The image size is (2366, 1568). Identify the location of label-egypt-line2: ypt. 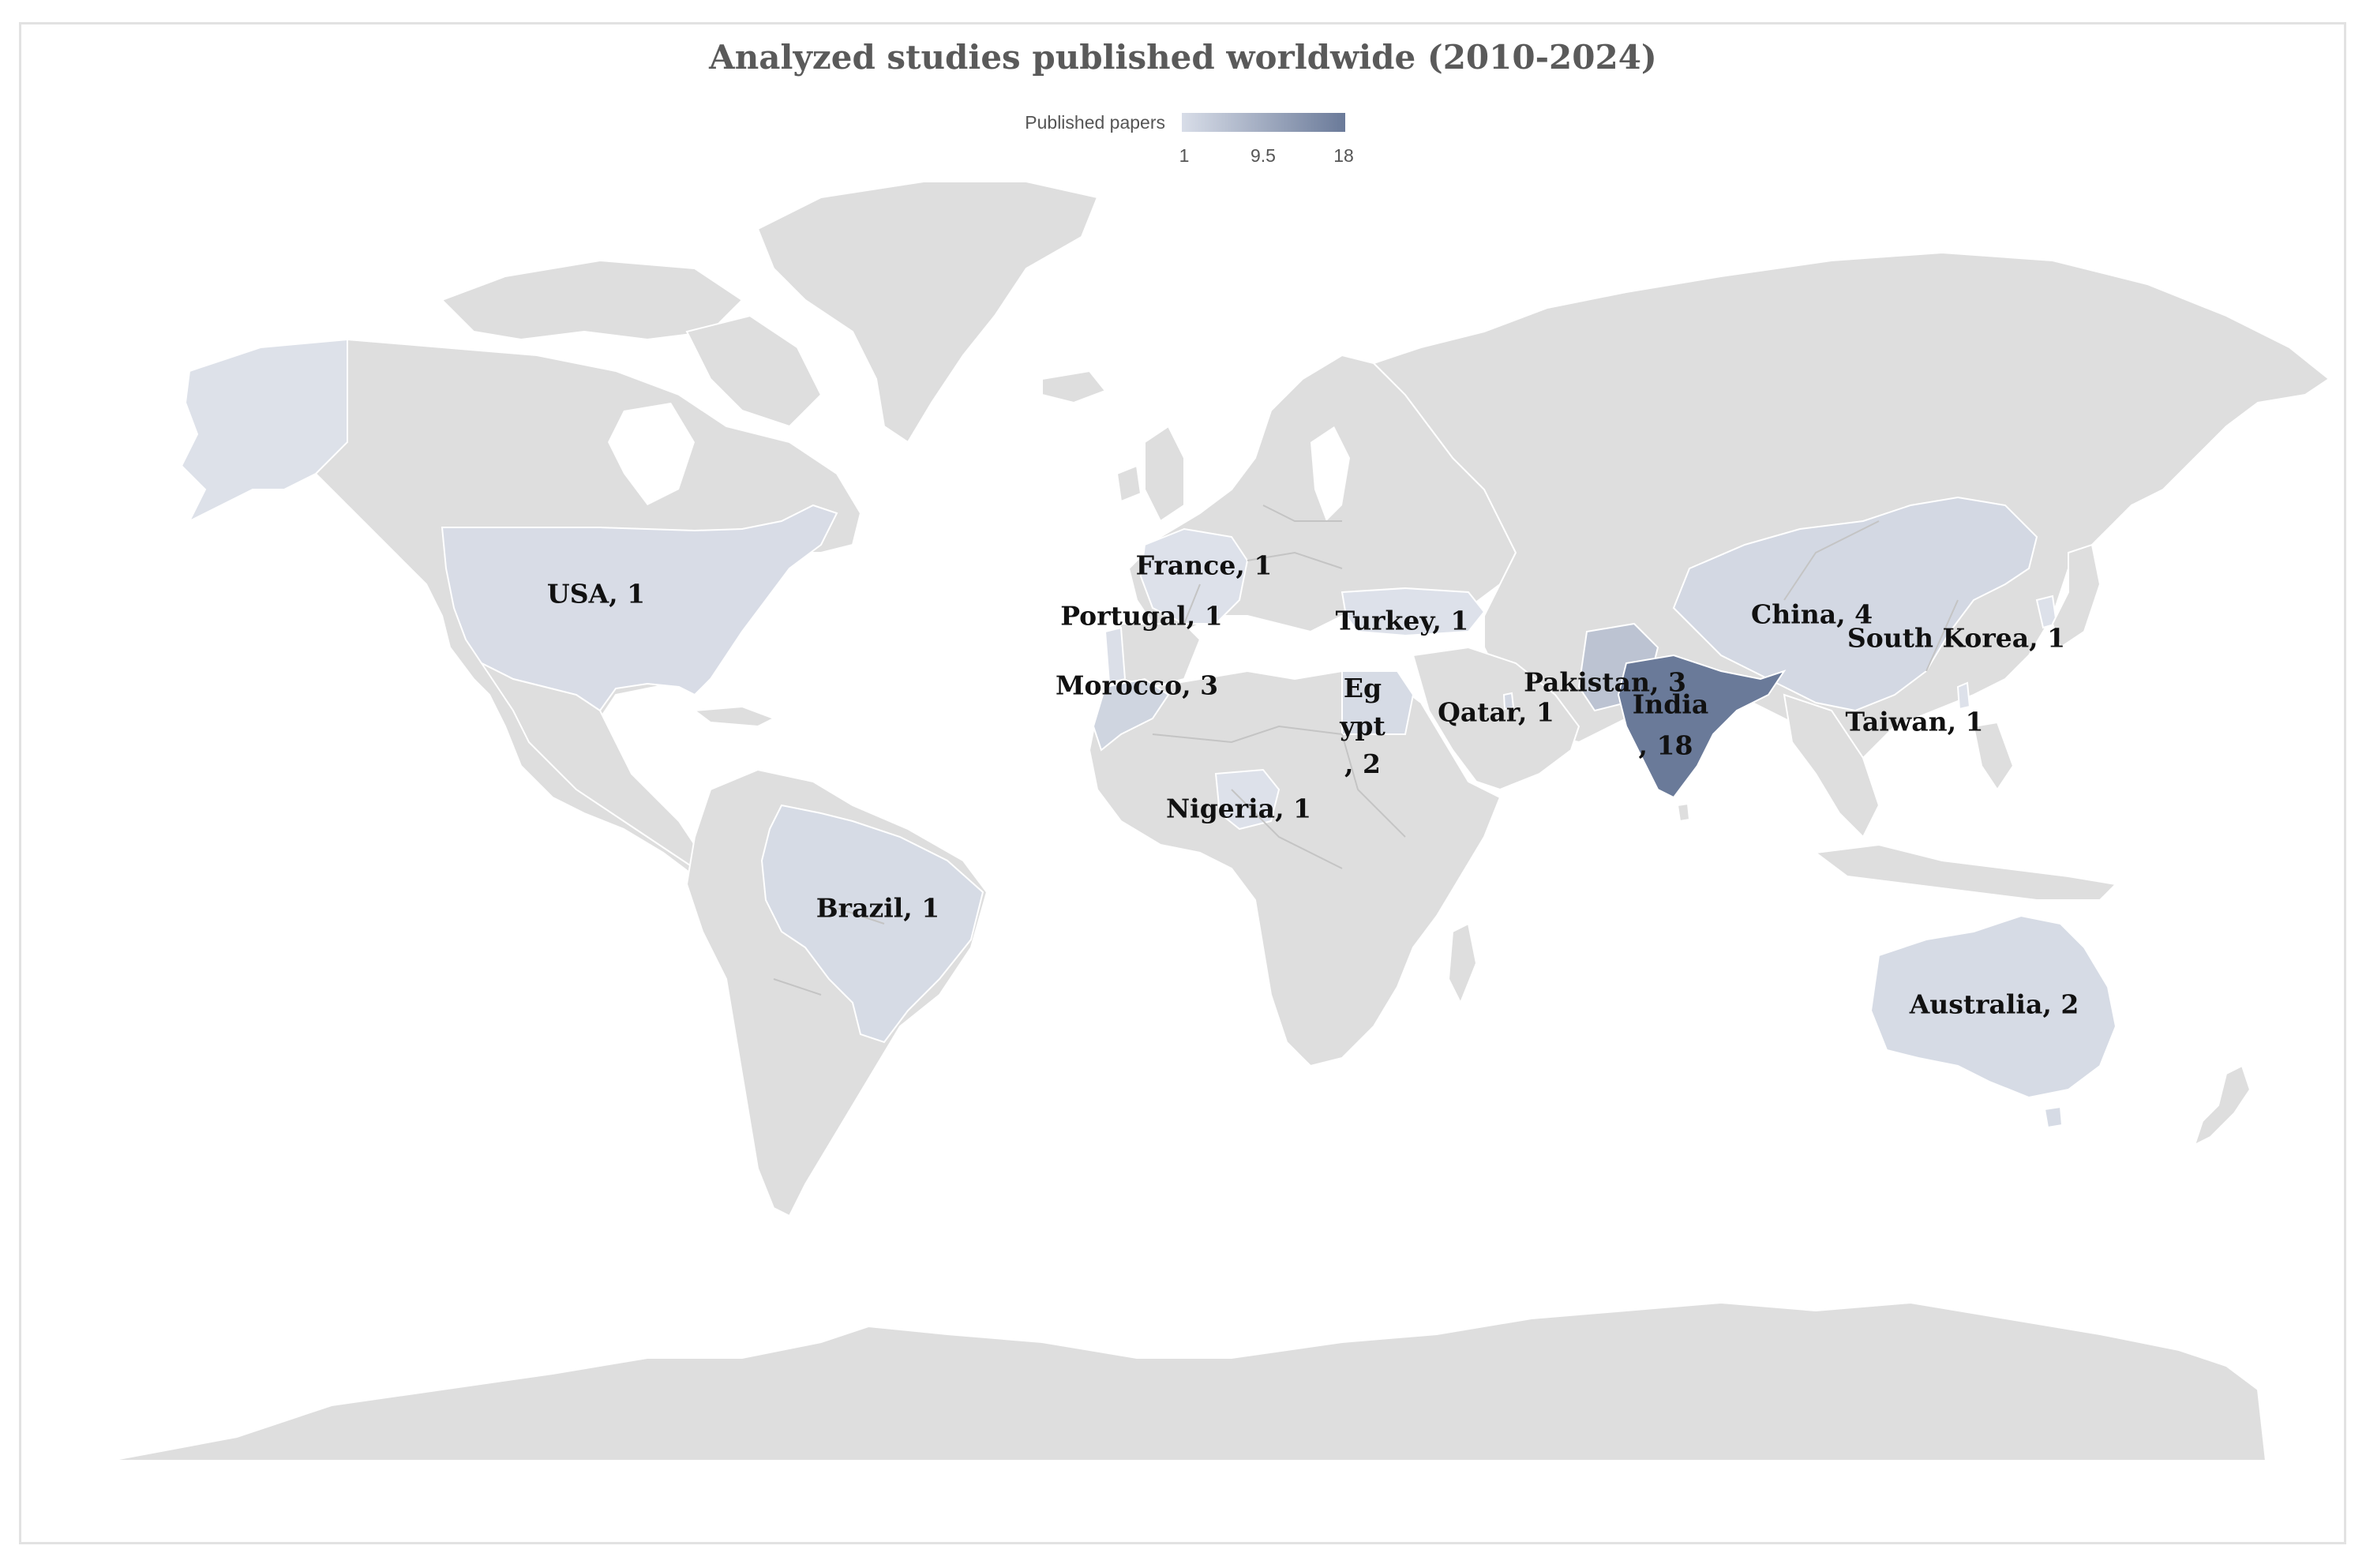
(1362, 726).